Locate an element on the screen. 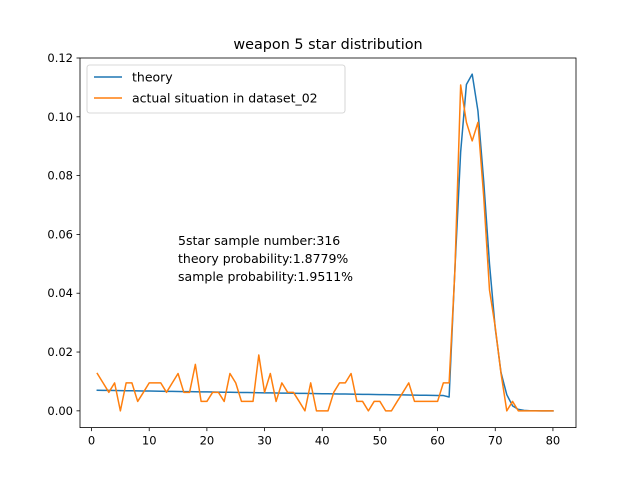 The image size is (640, 480). legend: theory actual situation in dataset_02 is located at coordinates (216, 89).